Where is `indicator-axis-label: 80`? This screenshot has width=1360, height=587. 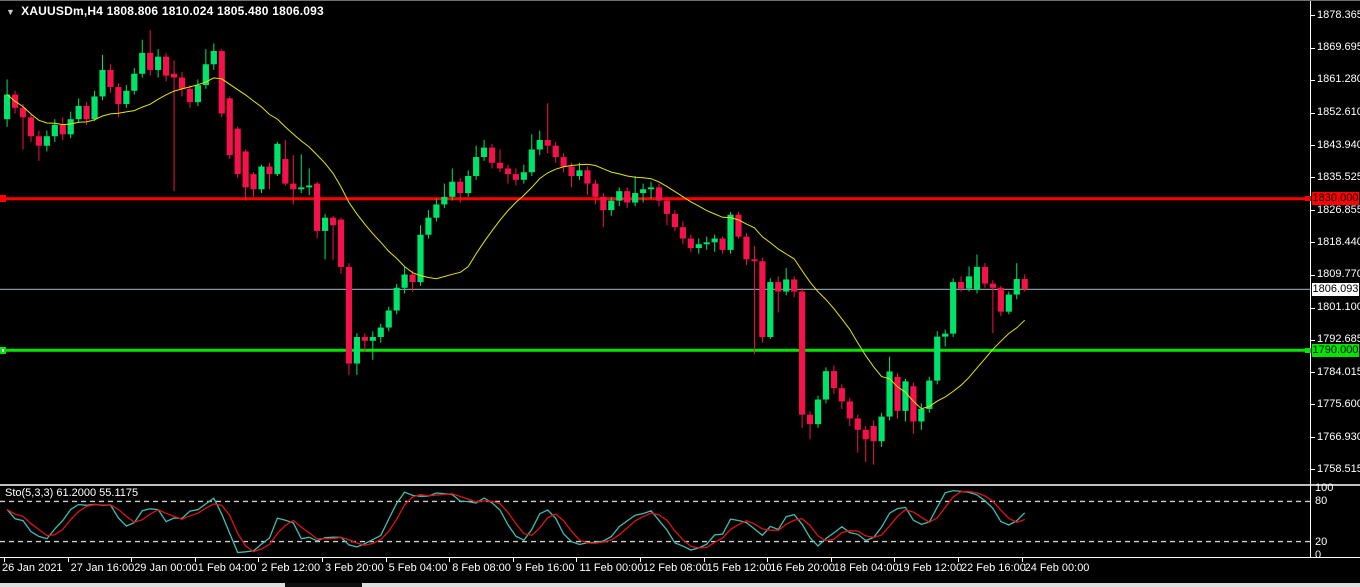
indicator-axis-label: 80 is located at coordinates (1321, 501).